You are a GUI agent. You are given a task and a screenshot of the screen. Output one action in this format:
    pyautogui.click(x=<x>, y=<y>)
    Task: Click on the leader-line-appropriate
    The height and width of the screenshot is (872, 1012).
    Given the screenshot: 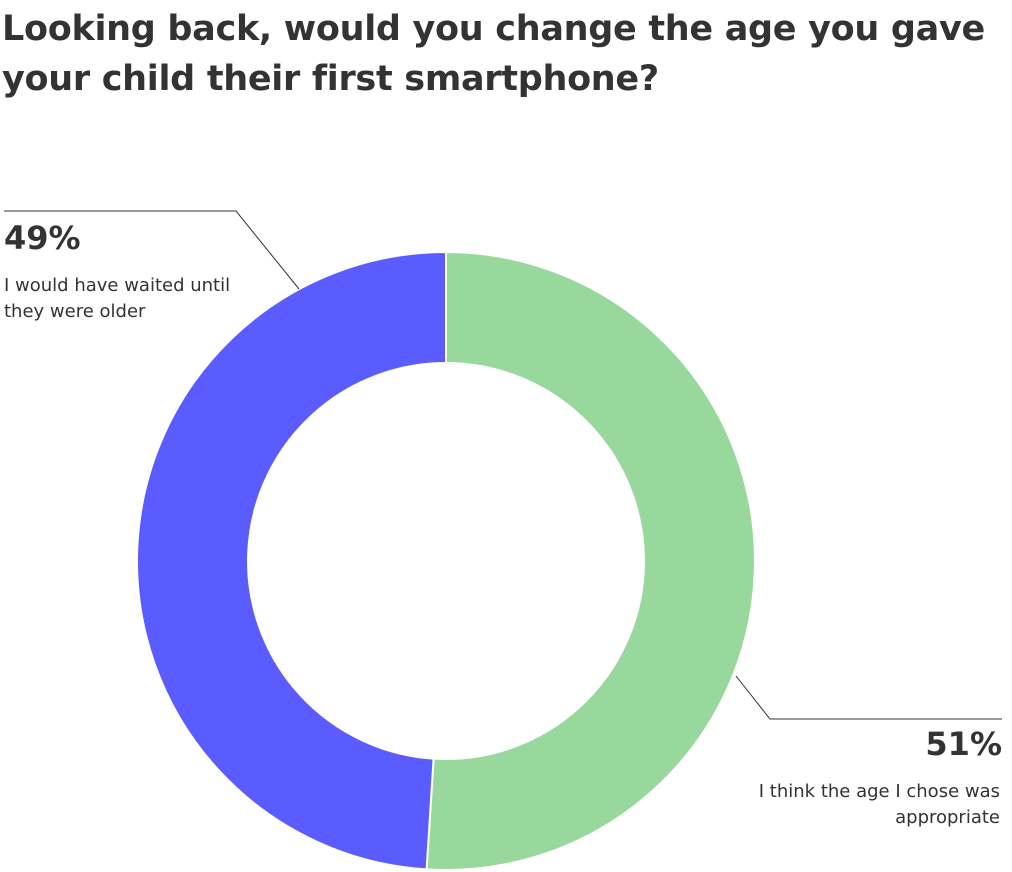 What is the action you would take?
    pyautogui.click(x=868, y=697)
    